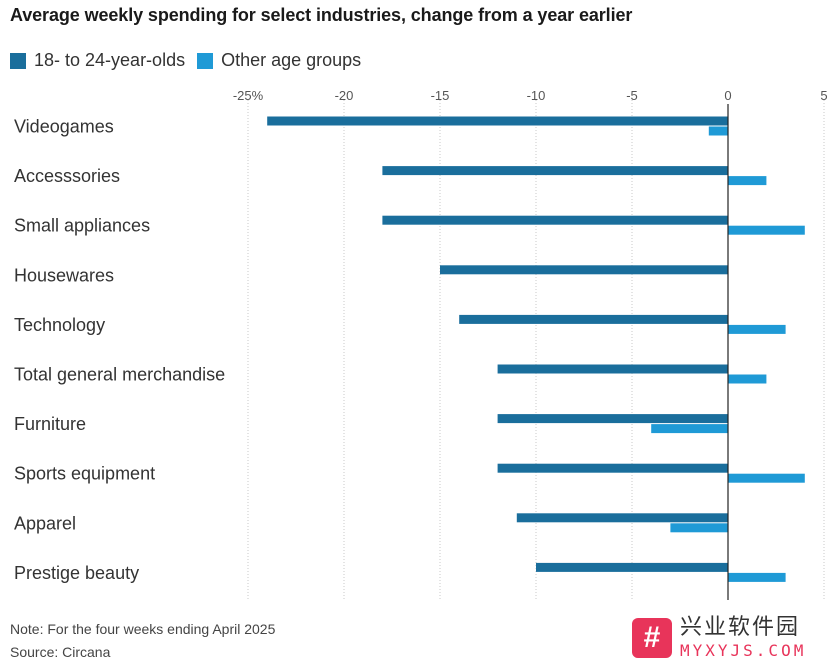 The width and height of the screenshot is (834, 672). I want to click on watermark-text: 兴业软件园 MYXYJS.COM, so click(743, 638).